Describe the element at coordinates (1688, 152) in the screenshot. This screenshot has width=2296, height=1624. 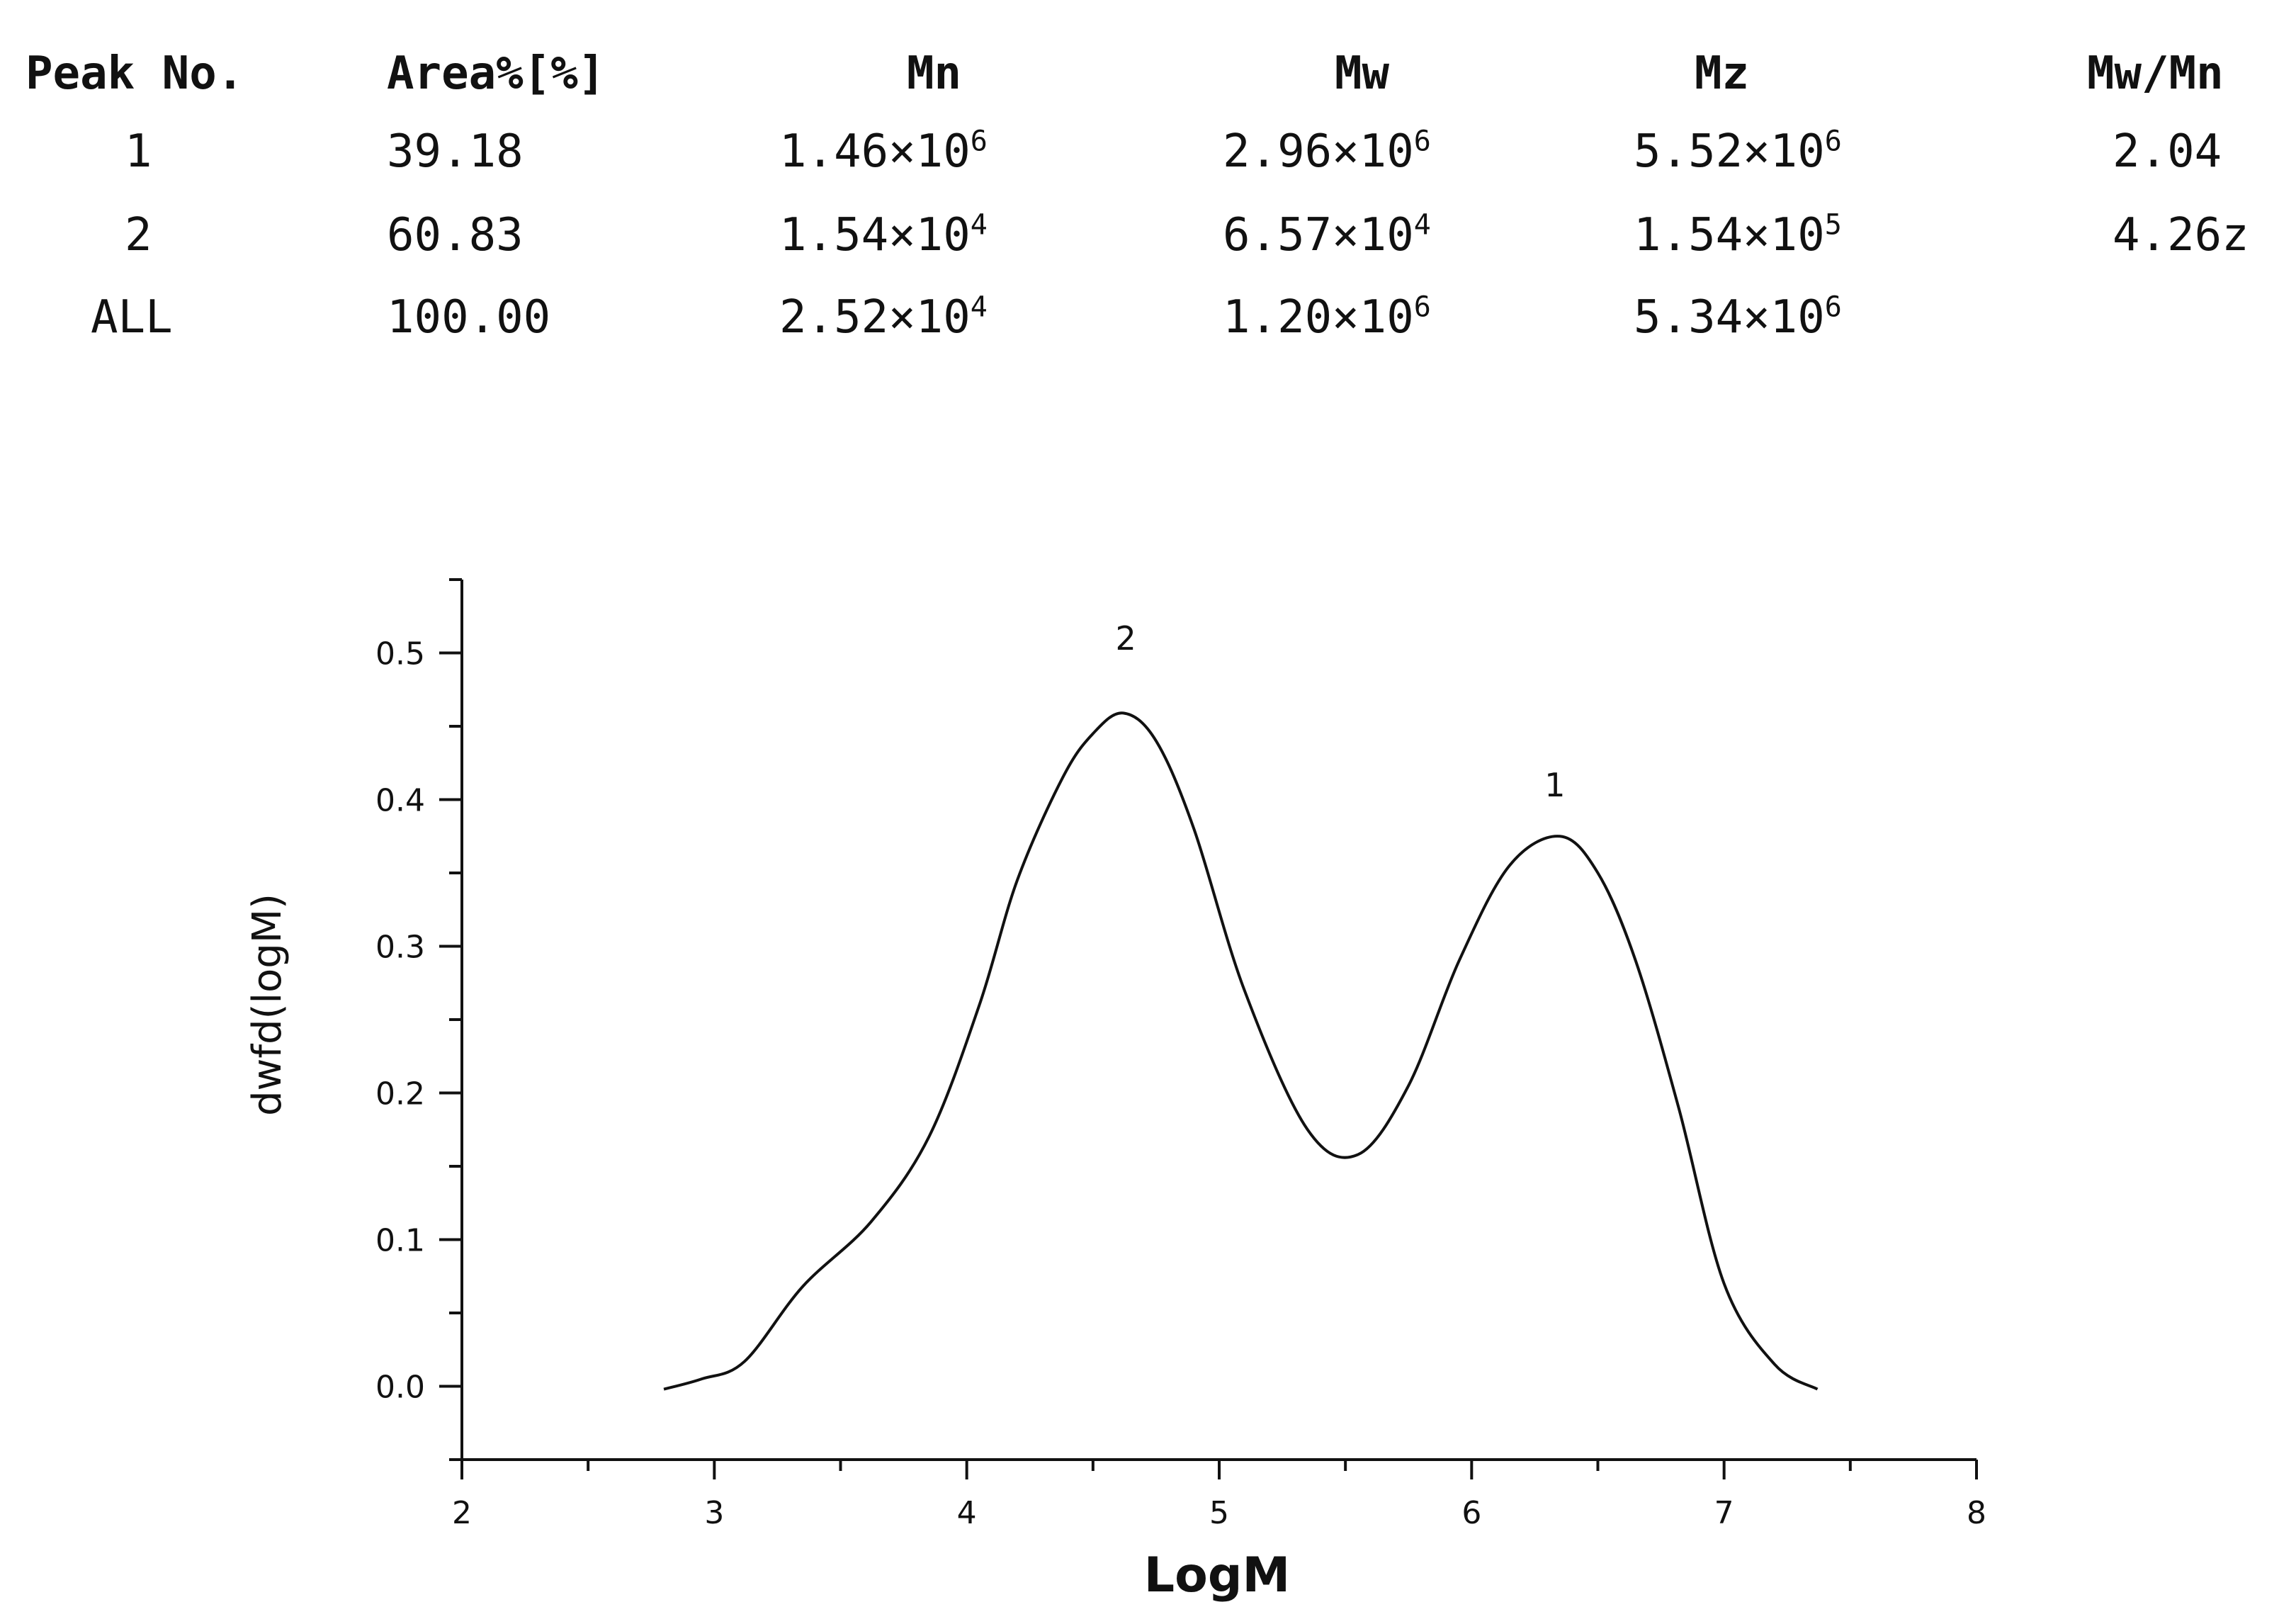
I see `row1-mz-mantissa: 5.52` at that location.